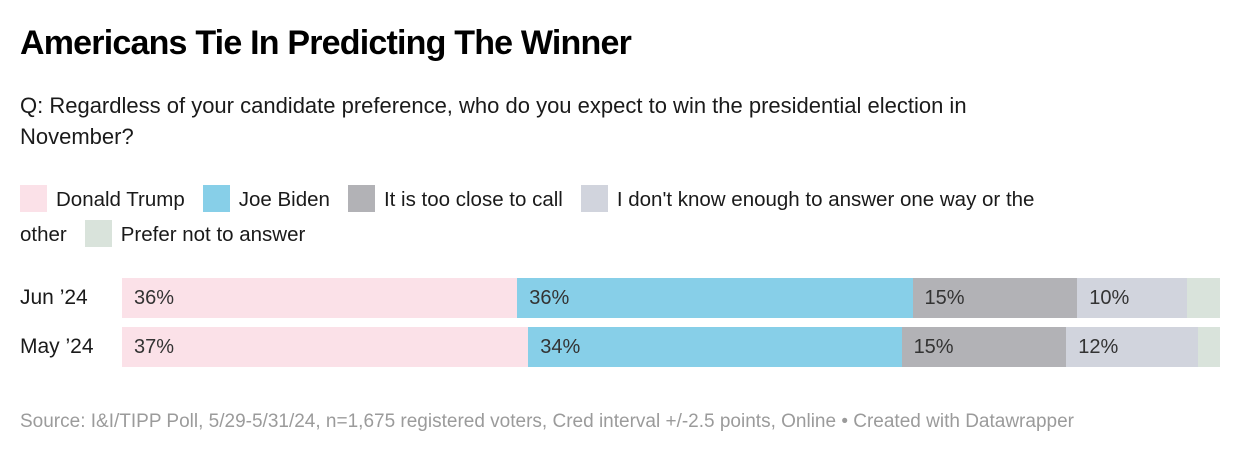  I want to click on legend-item: Joe Biden, so click(266, 198).